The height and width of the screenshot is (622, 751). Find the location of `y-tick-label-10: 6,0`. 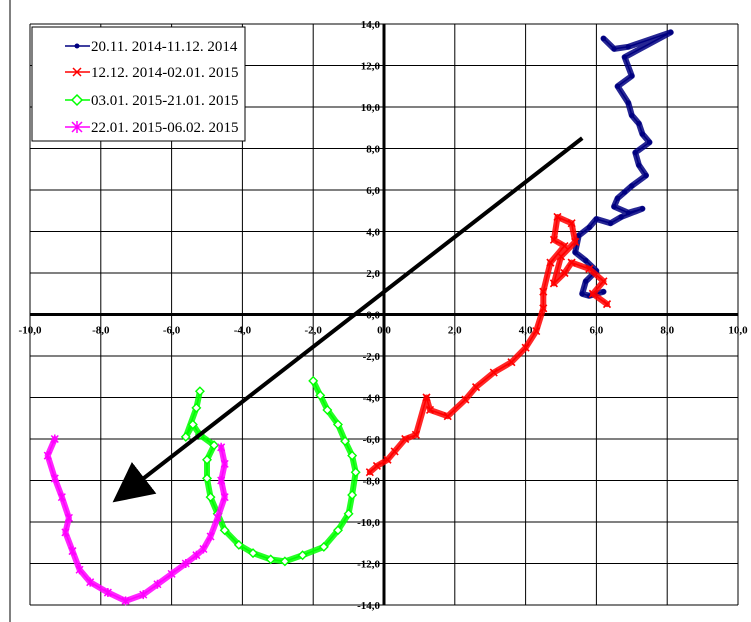

y-tick-label-10: 6,0 is located at coordinates (373, 191).